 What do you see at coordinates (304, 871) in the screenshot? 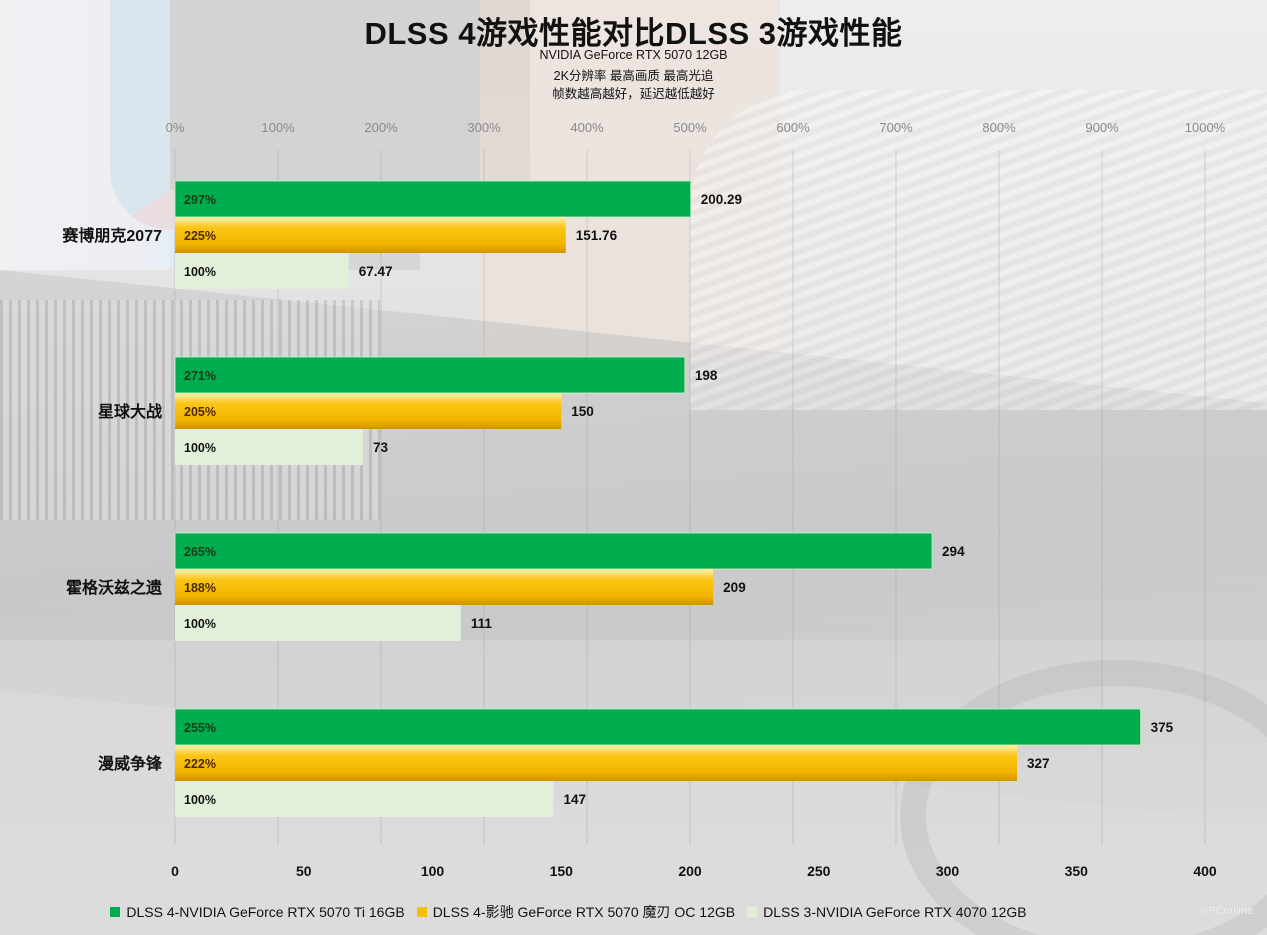
I see `bottom-axis-tick-label: 50` at bounding box center [304, 871].